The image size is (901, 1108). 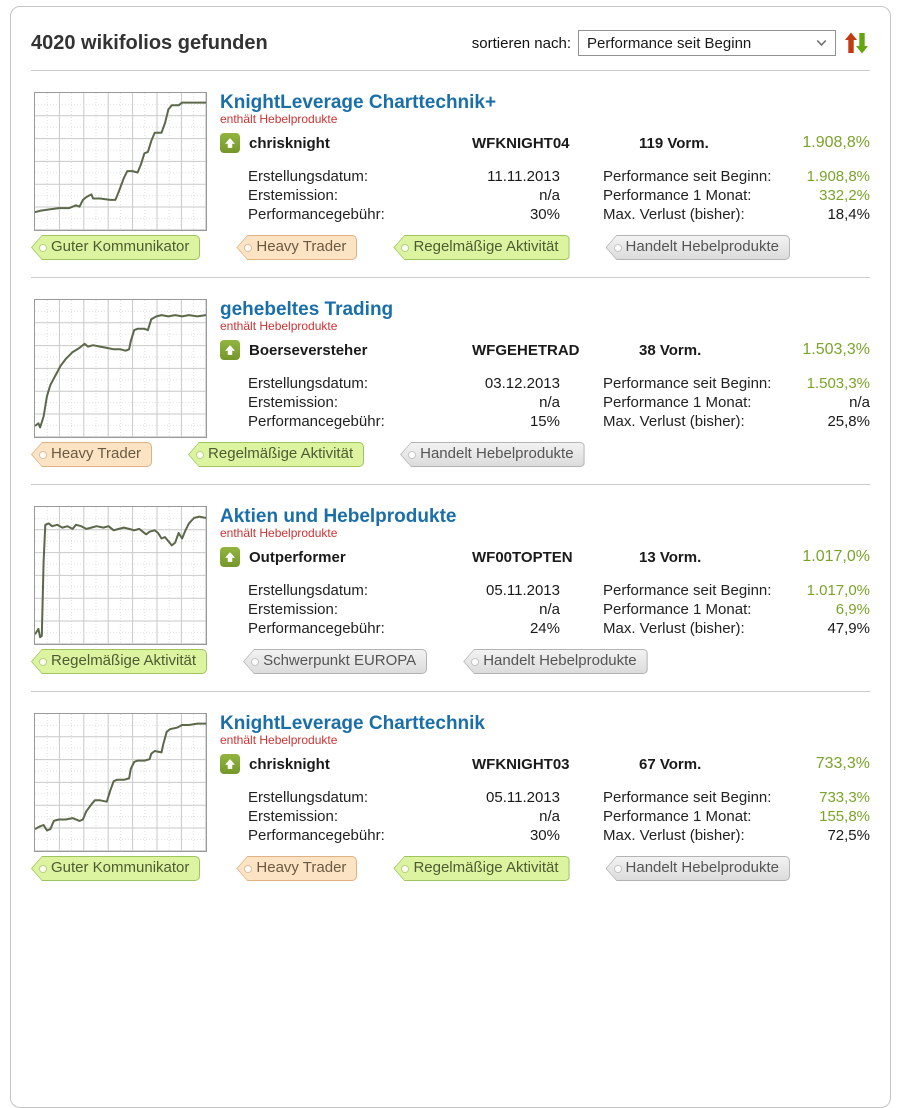 What do you see at coordinates (852, 609) in the screenshot?
I see `performance-1m-value: 6,9%` at bounding box center [852, 609].